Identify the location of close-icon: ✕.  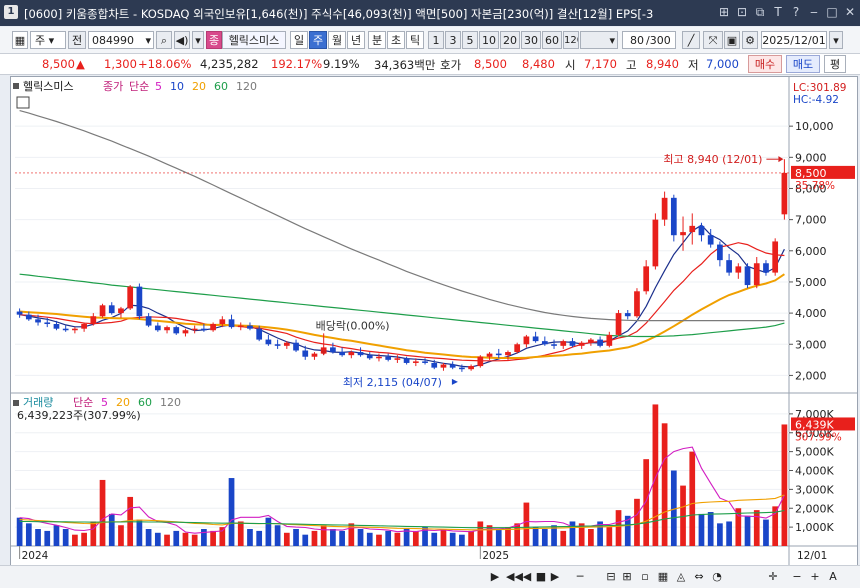
(850, 12).